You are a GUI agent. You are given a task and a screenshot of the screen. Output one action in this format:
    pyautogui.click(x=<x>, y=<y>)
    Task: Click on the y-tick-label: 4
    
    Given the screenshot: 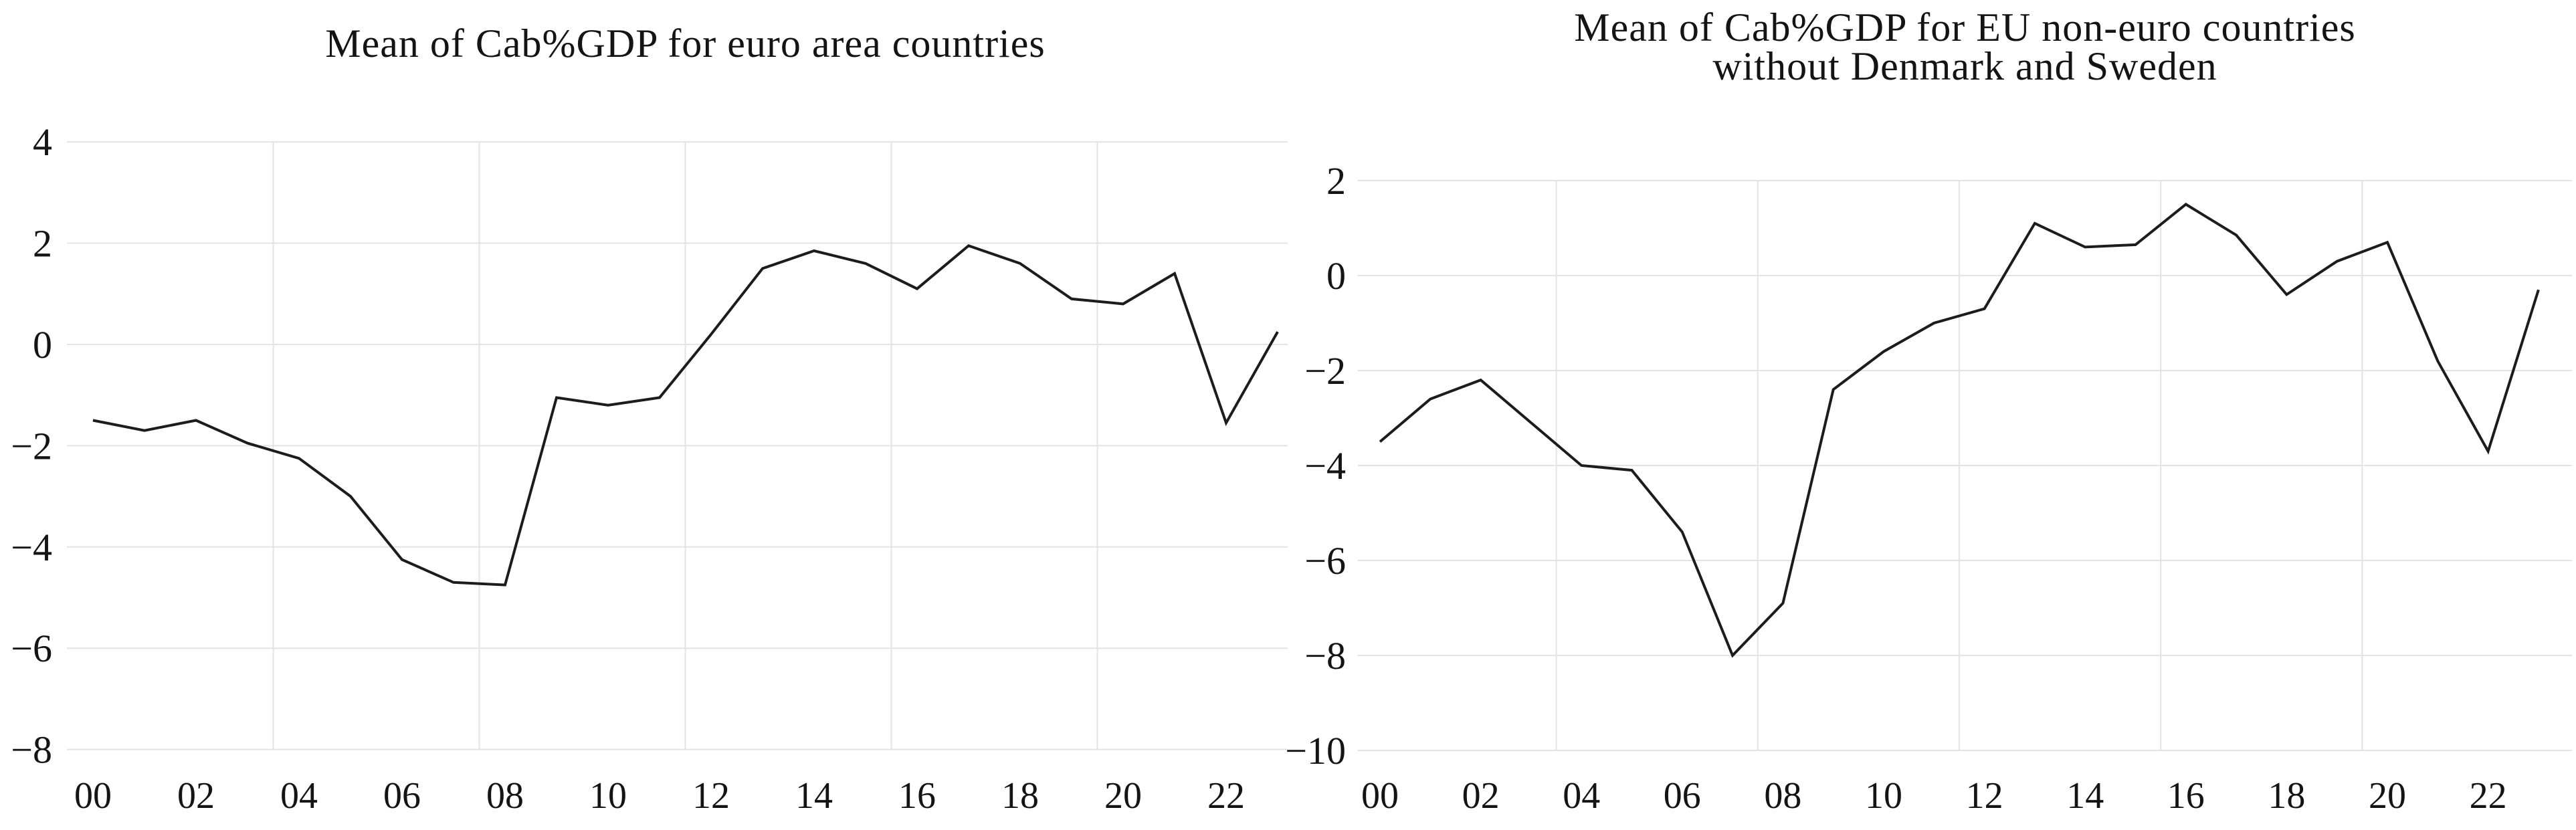 What is the action you would take?
    pyautogui.click(x=42, y=142)
    